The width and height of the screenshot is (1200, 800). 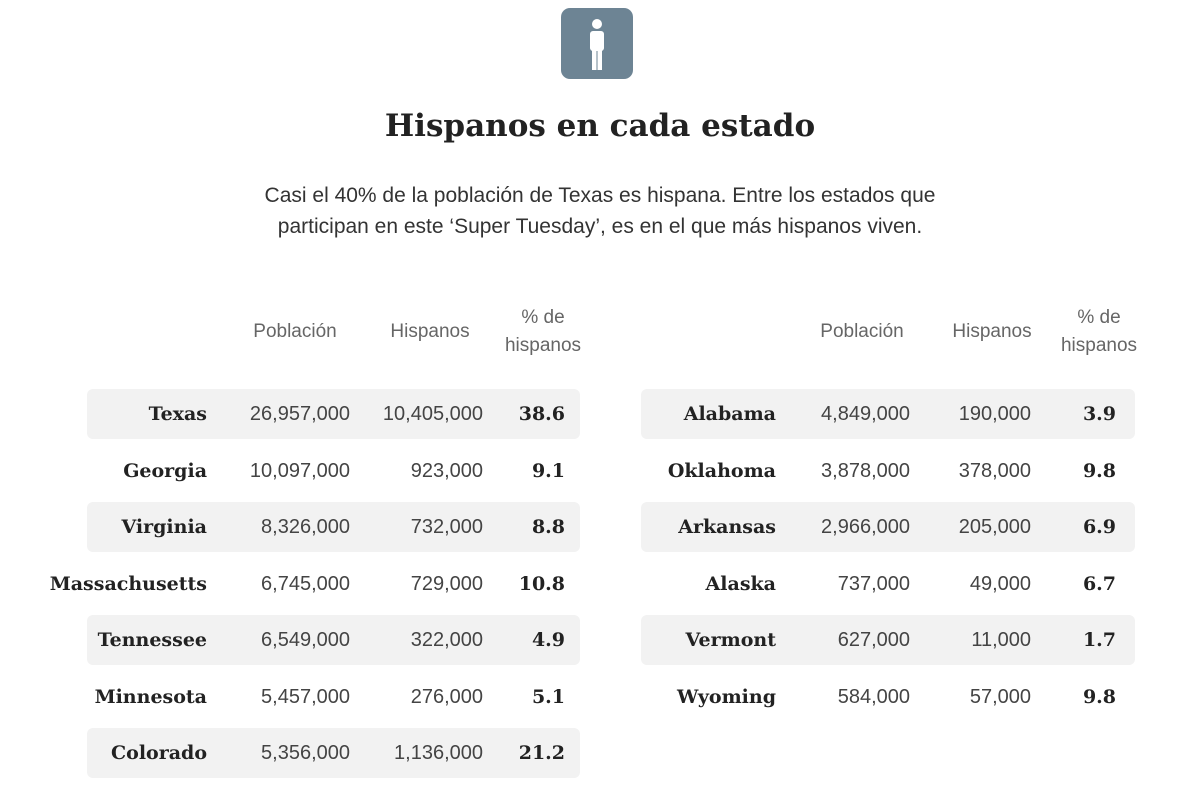 I want to click on number-cell: 584,000, so click(x=873, y=696).